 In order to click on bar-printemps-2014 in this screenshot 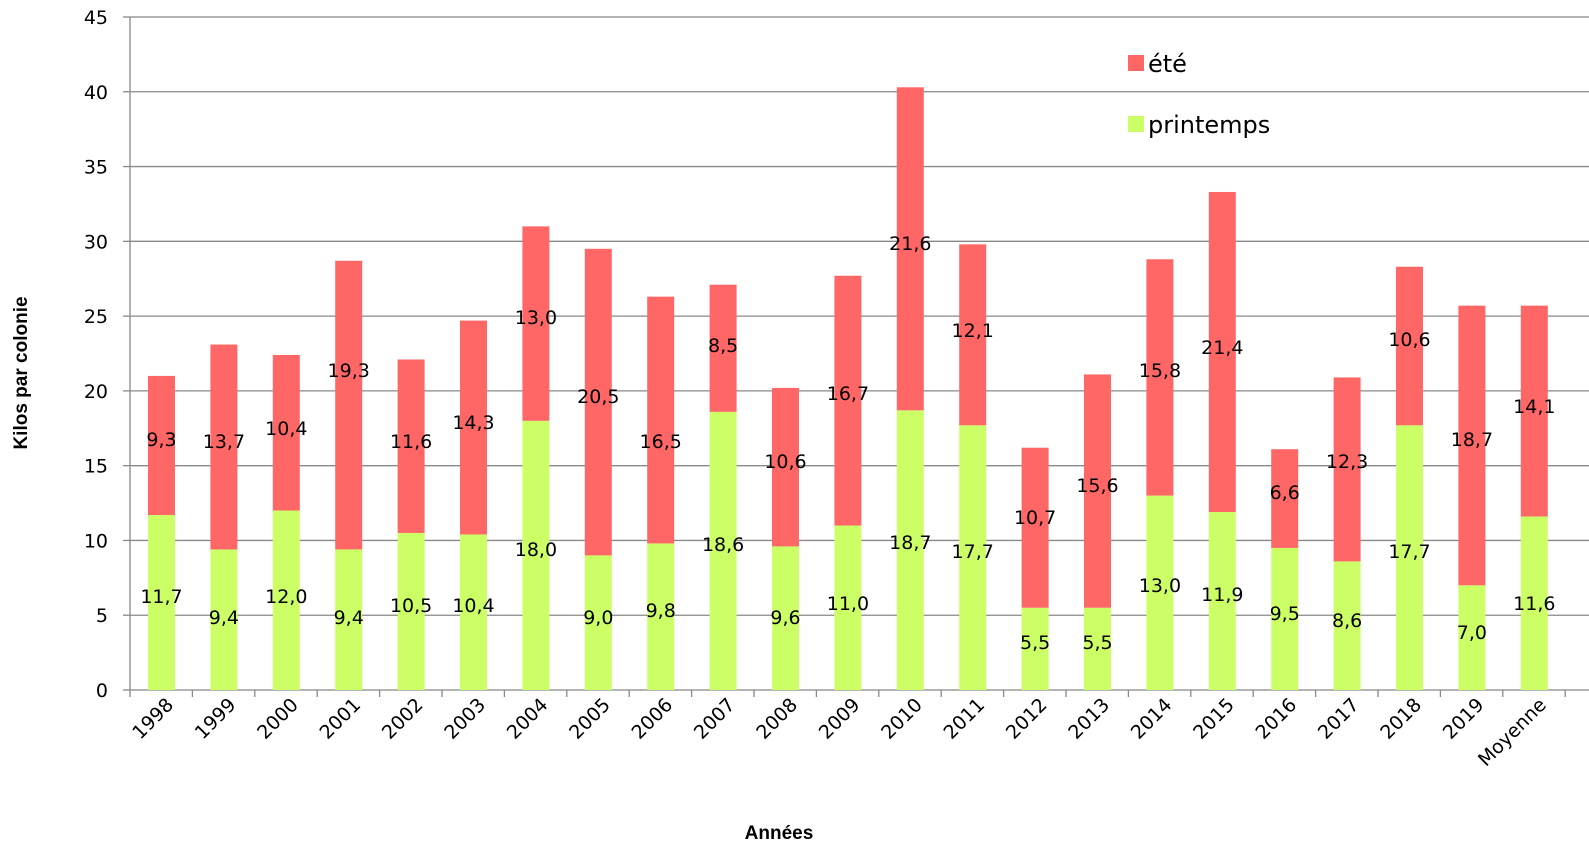, I will do `click(1160, 592)`.